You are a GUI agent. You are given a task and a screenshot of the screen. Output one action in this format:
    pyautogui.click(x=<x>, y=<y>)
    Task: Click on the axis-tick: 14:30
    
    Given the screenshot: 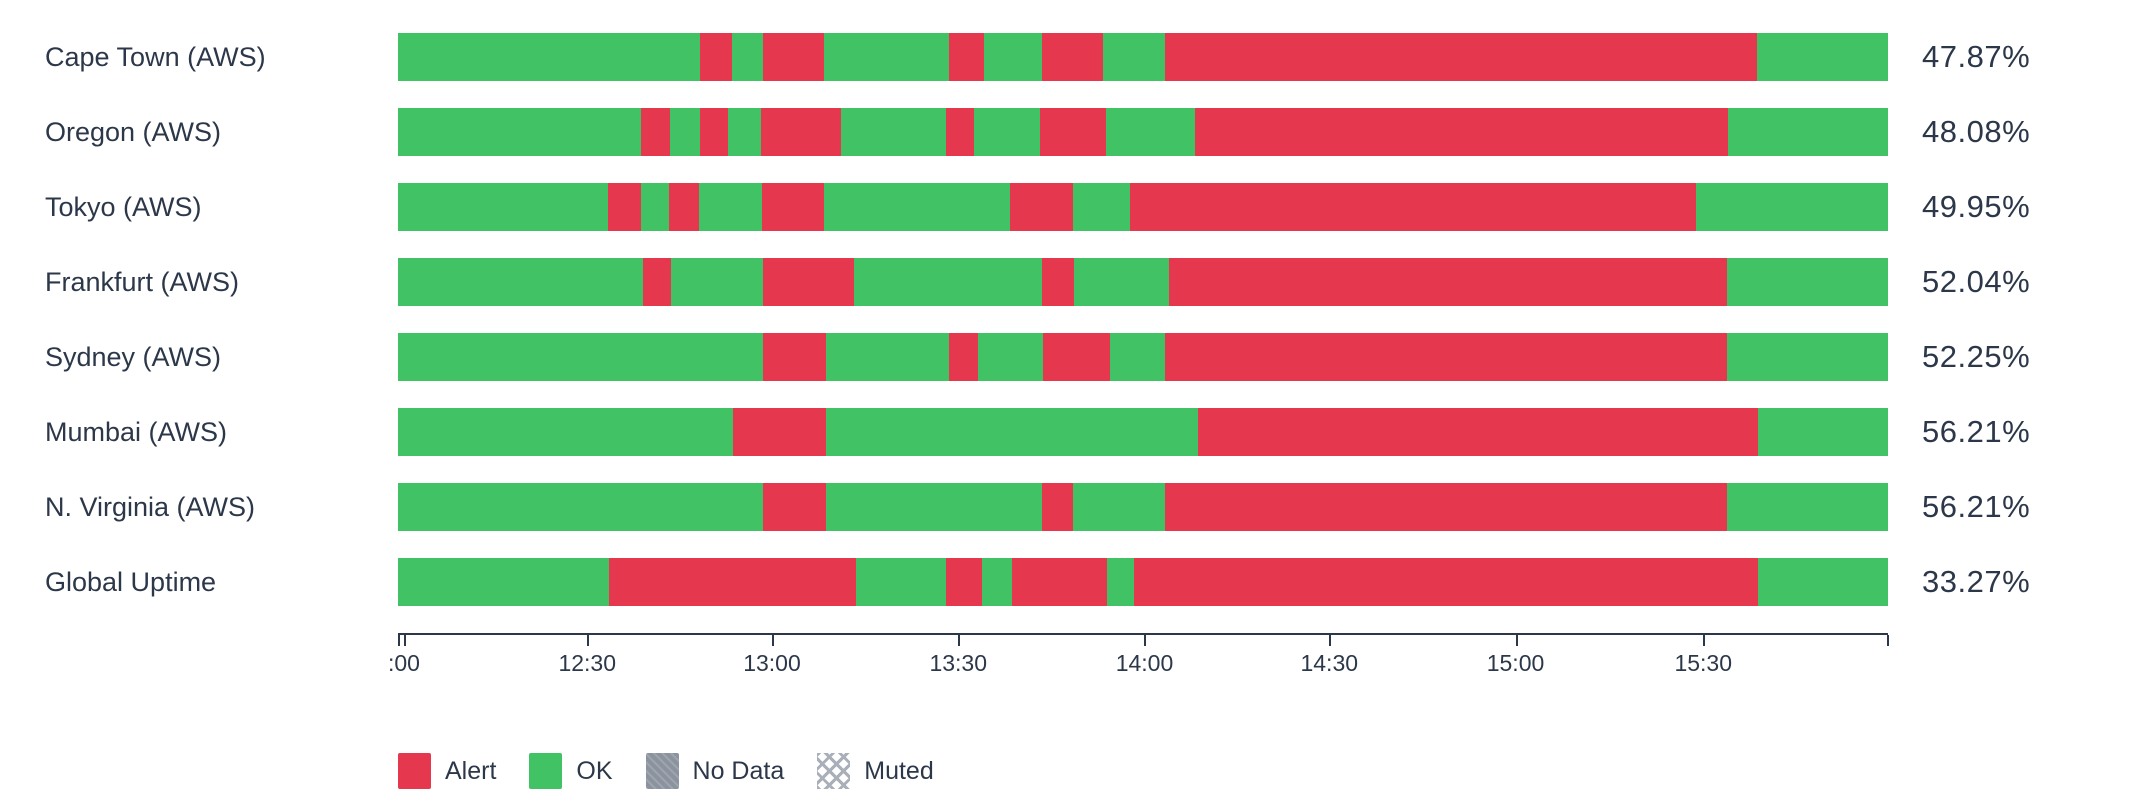 What is the action you would take?
    pyautogui.click(x=1329, y=655)
    